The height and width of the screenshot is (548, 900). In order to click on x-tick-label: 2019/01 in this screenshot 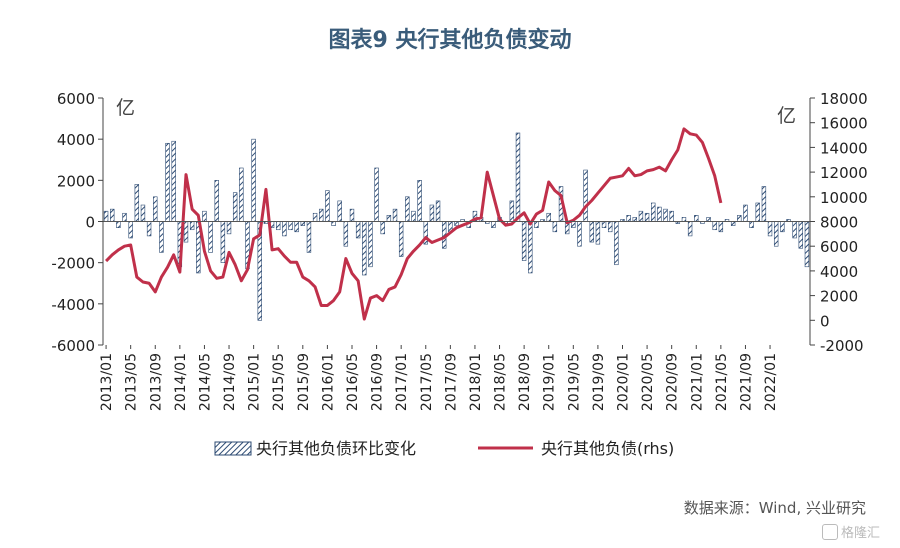, I will do `click(550, 382)`.